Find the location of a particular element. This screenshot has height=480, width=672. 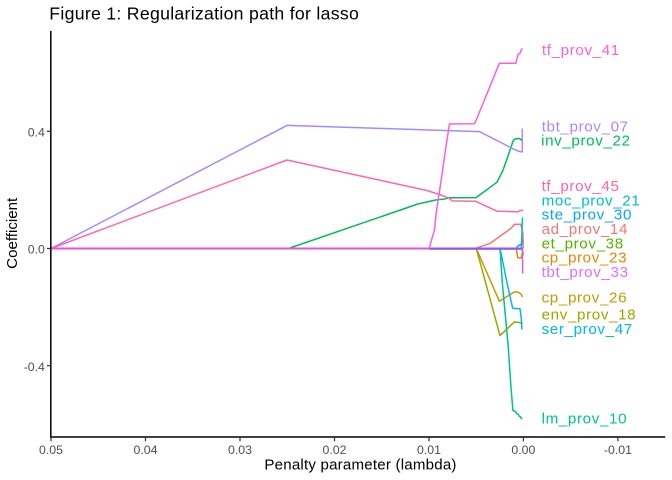

svg-text: Penalty parameter (lambda) is located at coordinates (360, 465).